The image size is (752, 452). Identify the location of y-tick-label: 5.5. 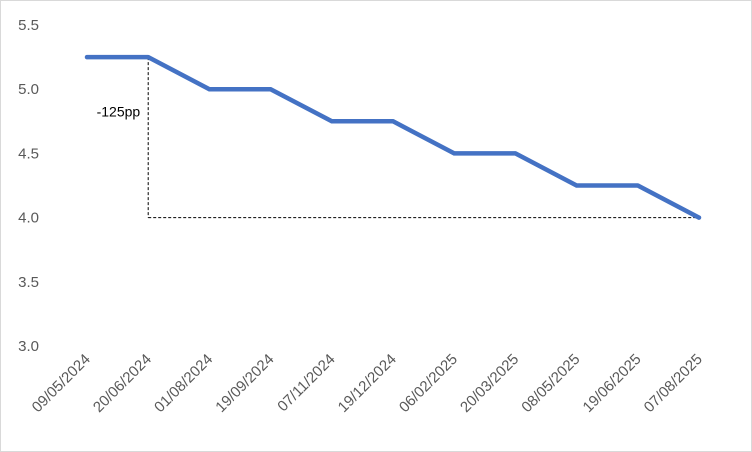
(28, 25).